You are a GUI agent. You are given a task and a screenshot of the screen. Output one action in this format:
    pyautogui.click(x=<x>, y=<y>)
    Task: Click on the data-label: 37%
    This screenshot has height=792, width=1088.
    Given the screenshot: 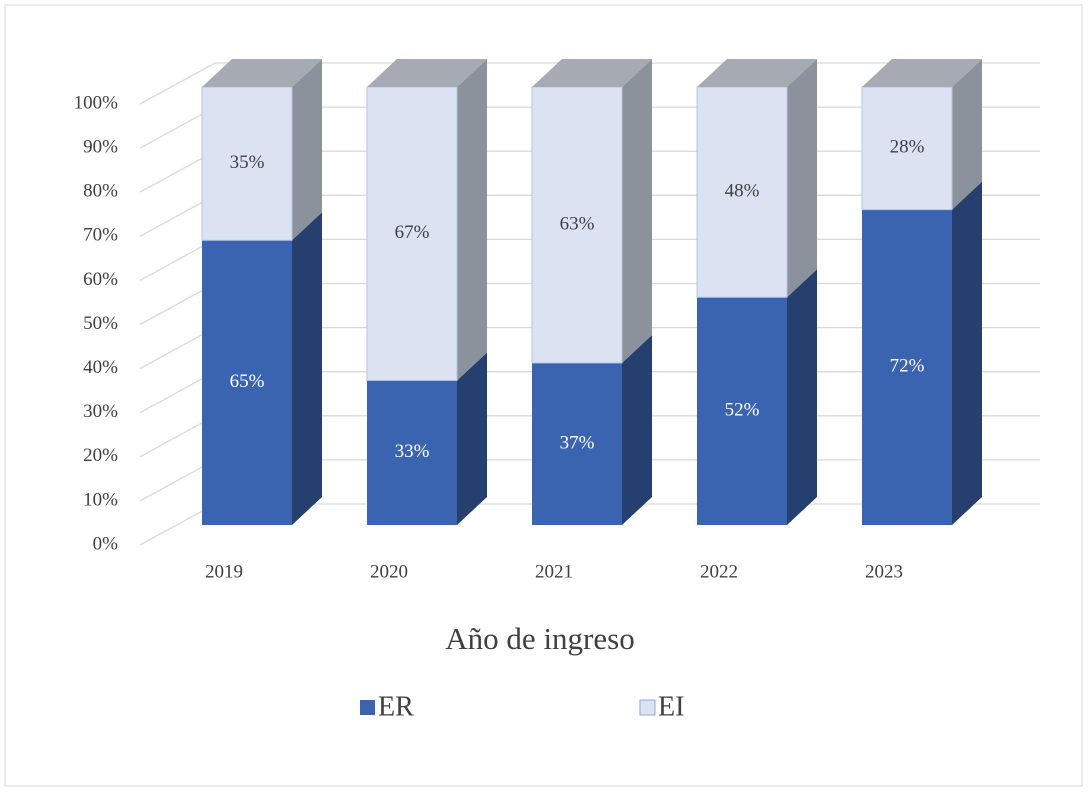 What is the action you would take?
    pyautogui.click(x=577, y=442)
    